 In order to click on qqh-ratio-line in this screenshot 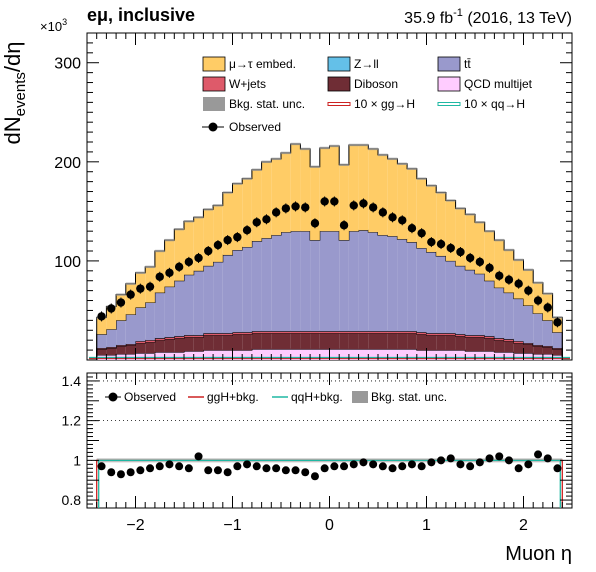, I will do `click(329, 483)`.